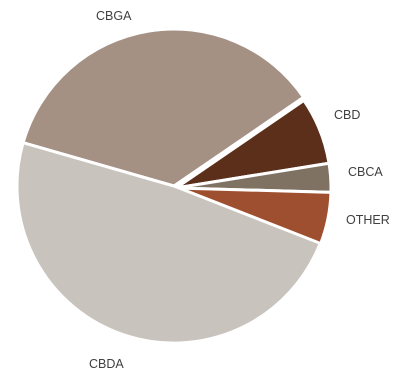 This screenshot has width=399, height=372. I want to click on slice-label-cbda: CBDA, so click(106, 364).